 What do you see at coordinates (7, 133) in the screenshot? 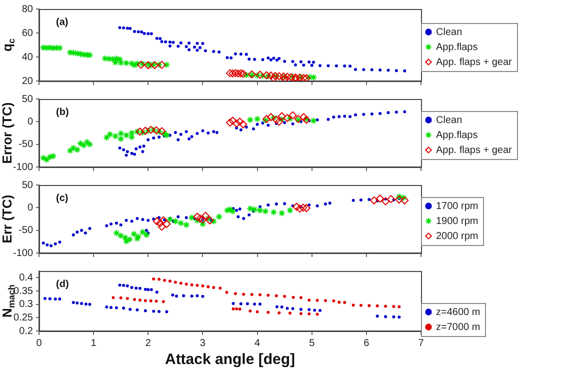
I see `y-axis-title: Error (TC)` at bounding box center [7, 133].